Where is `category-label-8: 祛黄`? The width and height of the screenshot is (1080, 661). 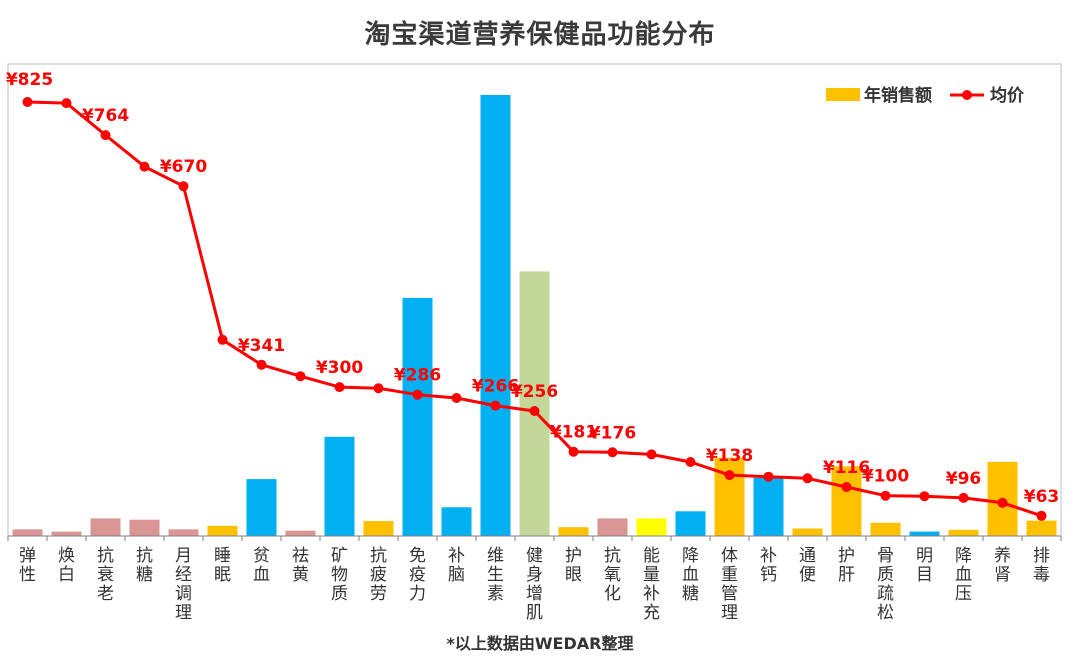 category-label-8: 祛黄 is located at coordinates (300, 565).